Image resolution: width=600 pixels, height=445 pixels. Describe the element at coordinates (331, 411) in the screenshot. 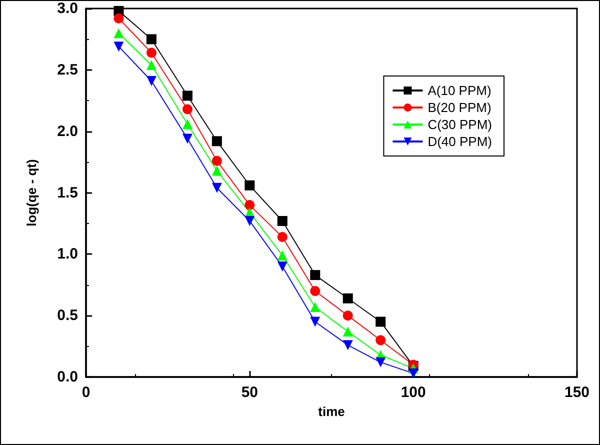

I see `x-axis-title: time` at that location.